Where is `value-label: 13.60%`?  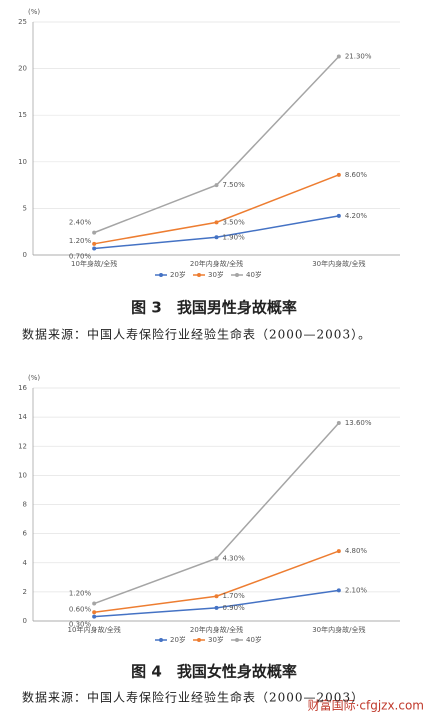 value-label: 13.60% is located at coordinates (358, 423).